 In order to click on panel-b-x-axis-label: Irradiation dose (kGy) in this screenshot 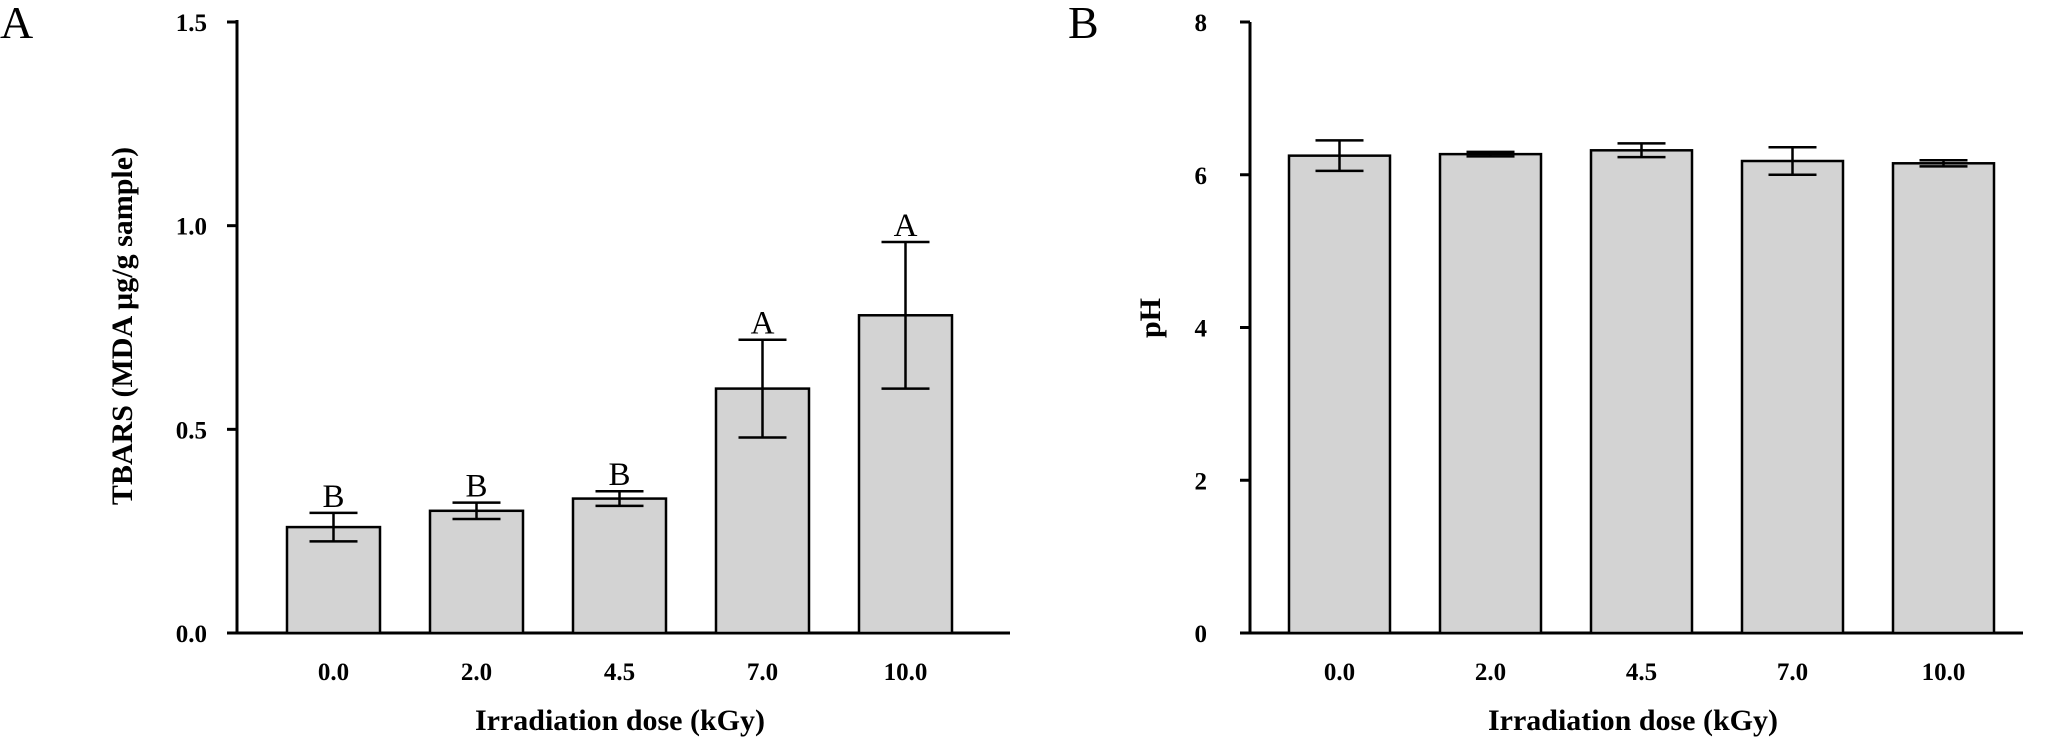, I will do `click(1633, 720)`.